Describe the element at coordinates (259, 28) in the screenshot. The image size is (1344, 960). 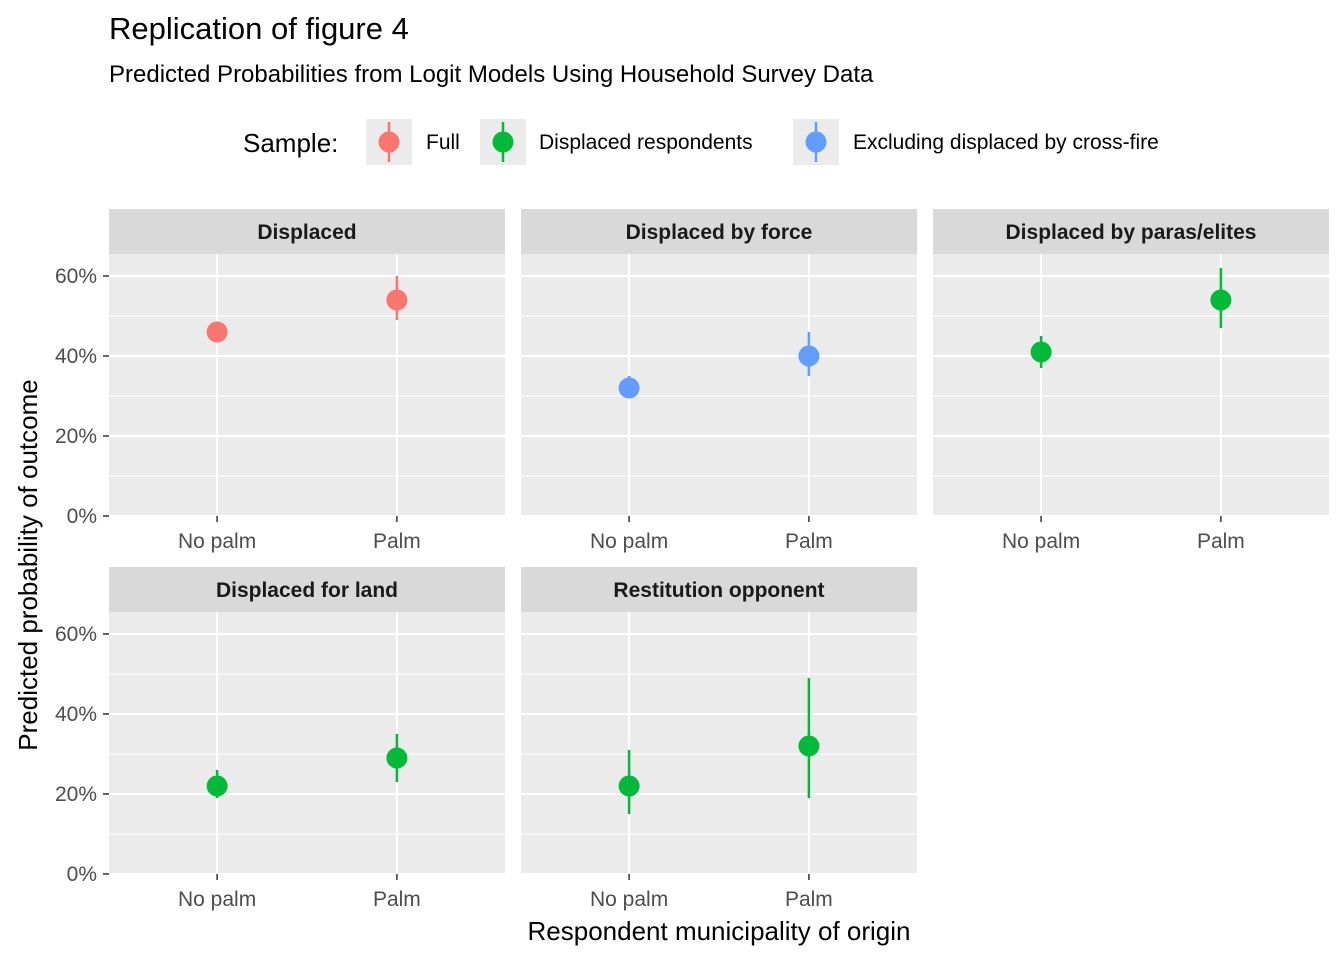
I see `chart-title: Replication of figure 4` at that location.